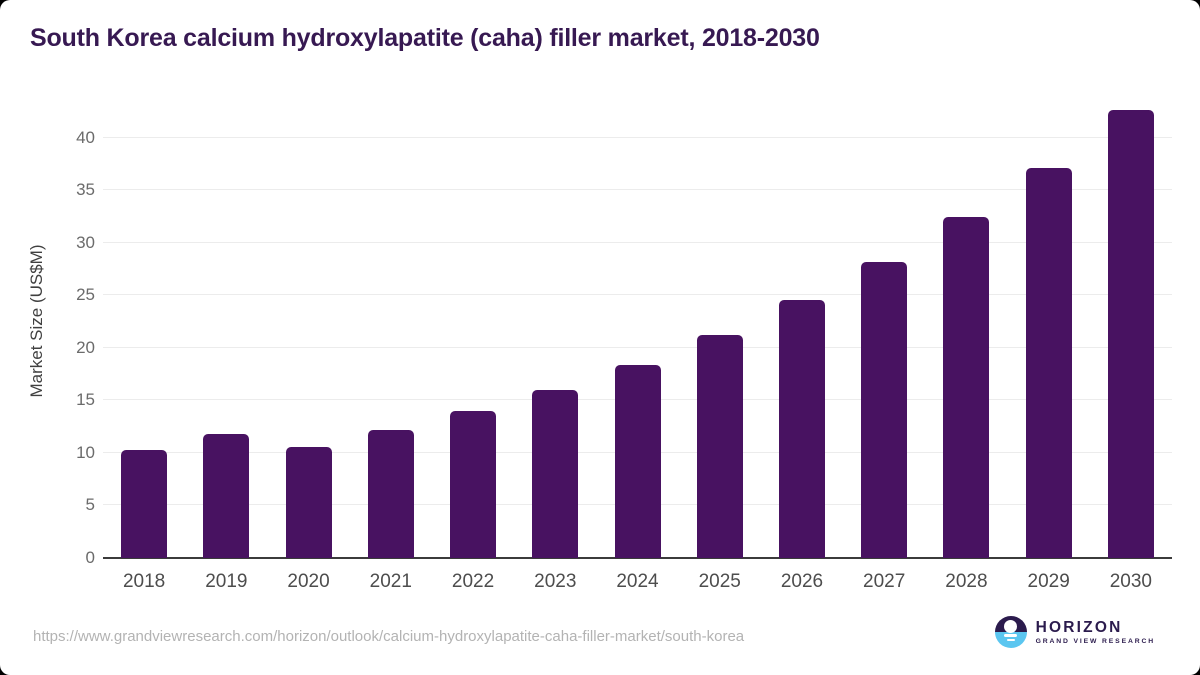 The image size is (1200, 675). What do you see at coordinates (85, 137) in the screenshot?
I see `y-tick-label-40: 40` at bounding box center [85, 137].